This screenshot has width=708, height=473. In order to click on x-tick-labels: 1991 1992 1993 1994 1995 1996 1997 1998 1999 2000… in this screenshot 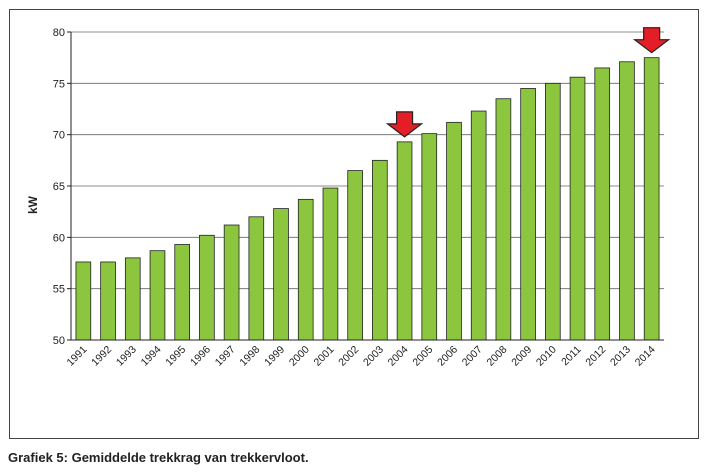, I will do `click(360, 356)`.